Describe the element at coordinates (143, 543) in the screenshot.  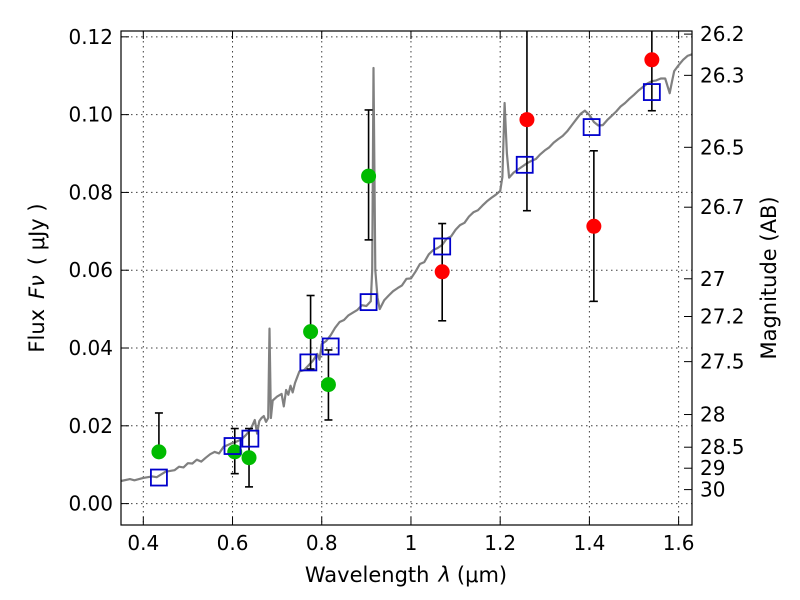
I see `x-tick-label: 0.4` at that location.